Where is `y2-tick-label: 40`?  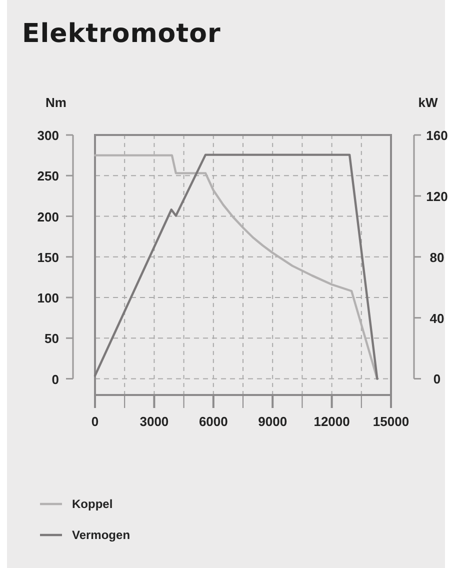 y2-tick-label: 40 is located at coordinates (437, 318).